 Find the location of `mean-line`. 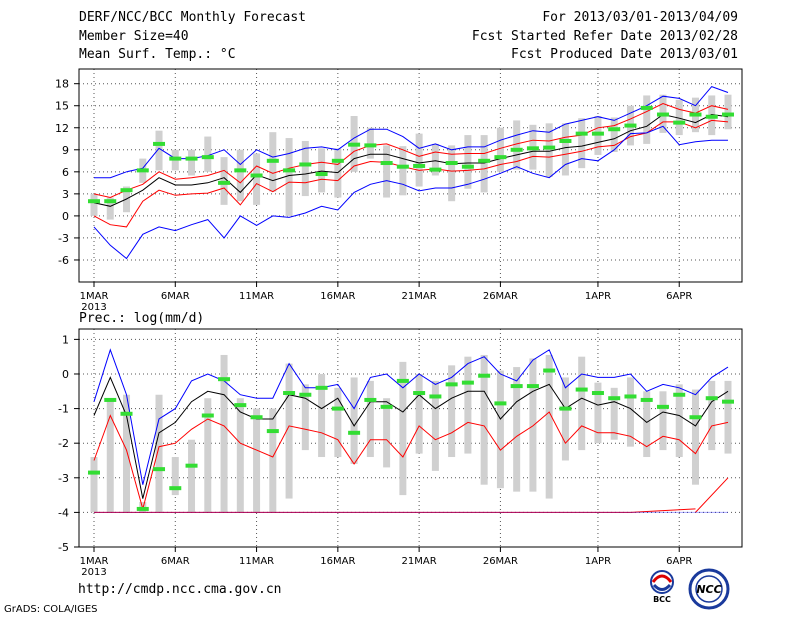

mean-line is located at coordinates (411, 160).